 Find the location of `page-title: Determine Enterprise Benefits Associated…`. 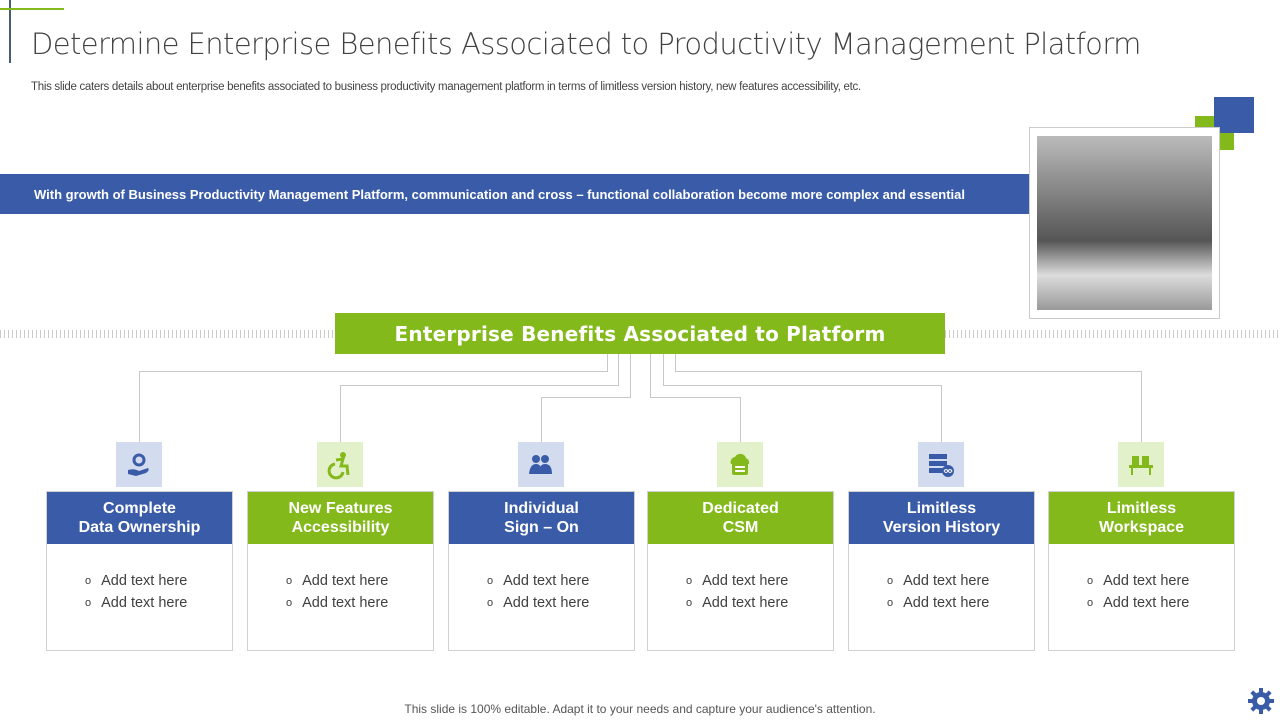

page-title: Determine Enterprise Benefits Associated… is located at coordinates (586, 44).